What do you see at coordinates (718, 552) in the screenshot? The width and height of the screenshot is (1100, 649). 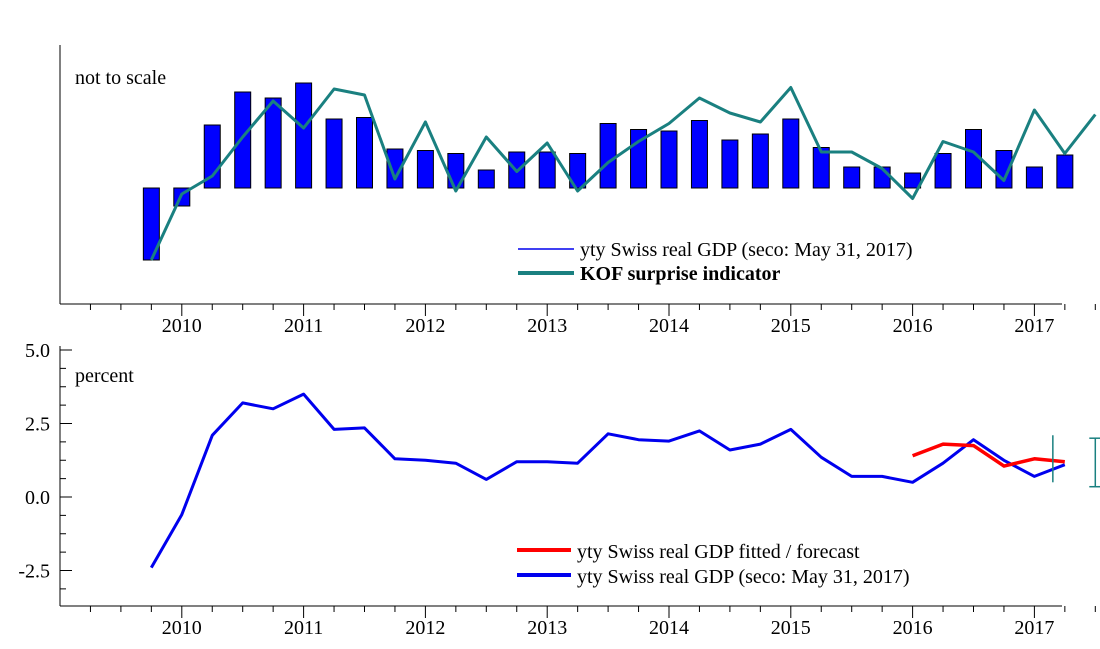 I see `legend-label-fitted: yty Swiss real GDP fitted / forecast` at bounding box center [718, 552].